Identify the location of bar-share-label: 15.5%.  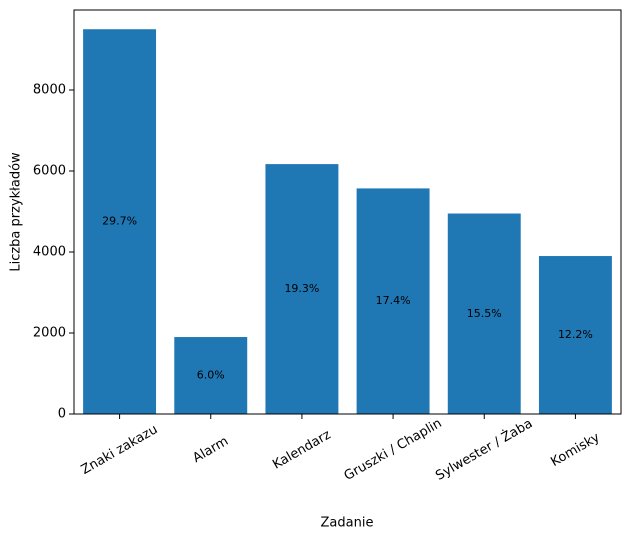
(484, 313).